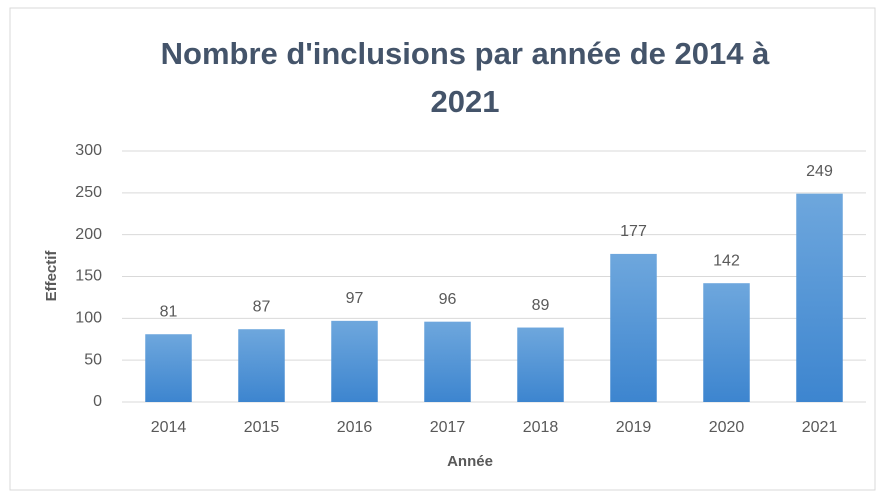 This screenshot has width=881, height=495. I want to click on y-tick-label: 300, so click(88, 150).